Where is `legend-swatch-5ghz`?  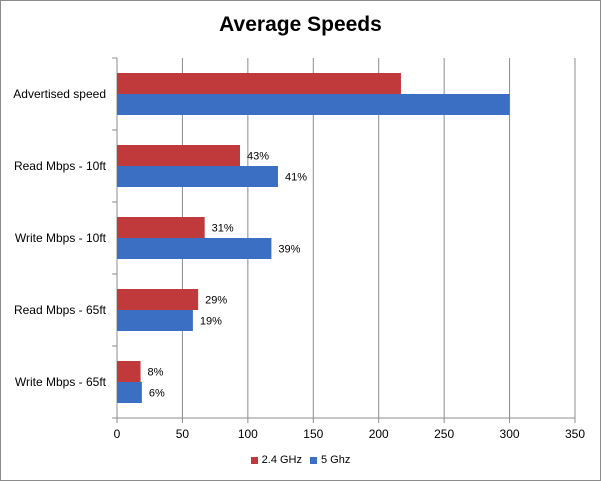
legend-swatch-5ghz is located at coordinates (313, 460).